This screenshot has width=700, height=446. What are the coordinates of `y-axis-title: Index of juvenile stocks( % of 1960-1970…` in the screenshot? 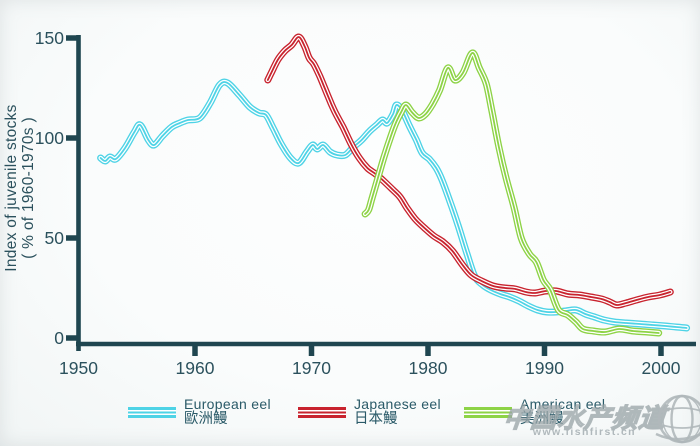 It's located at (20, 187).